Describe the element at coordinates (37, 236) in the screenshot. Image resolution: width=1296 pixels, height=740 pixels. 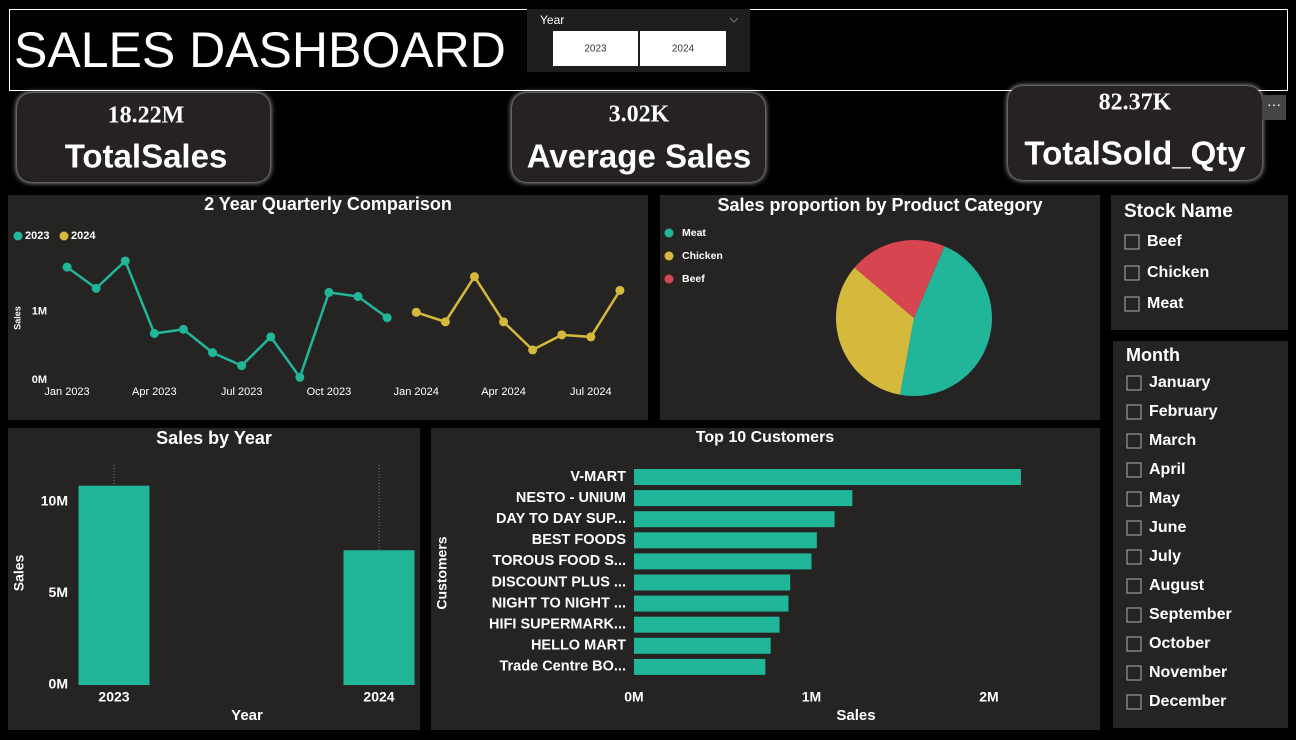
I see `legend-label: 2023` at that location.